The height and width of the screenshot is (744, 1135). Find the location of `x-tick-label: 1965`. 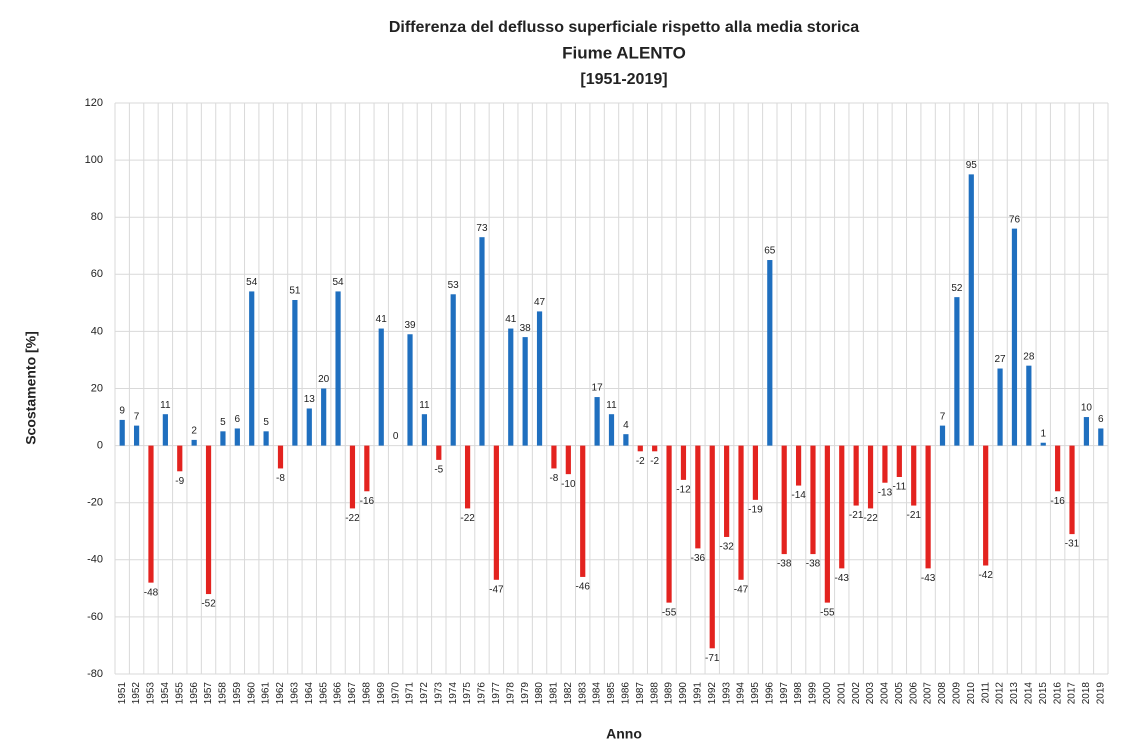

x-tick-label: 1965 is located at coordinates (323, 693).